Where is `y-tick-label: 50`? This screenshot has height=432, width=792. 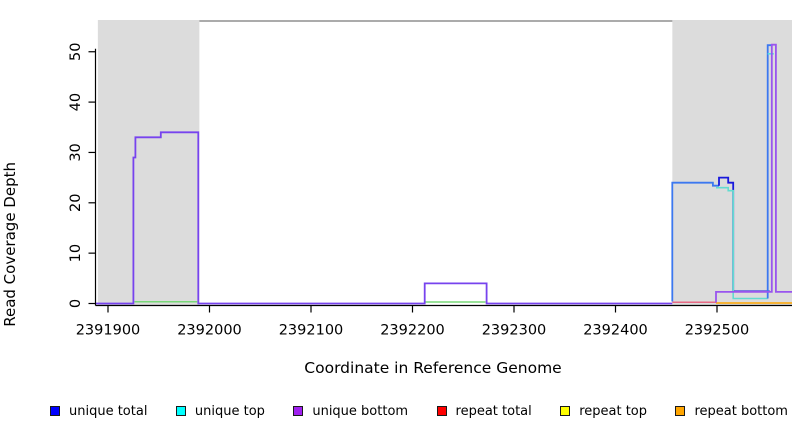 y-tick-label: 50 is located at coordinates (76, 52).